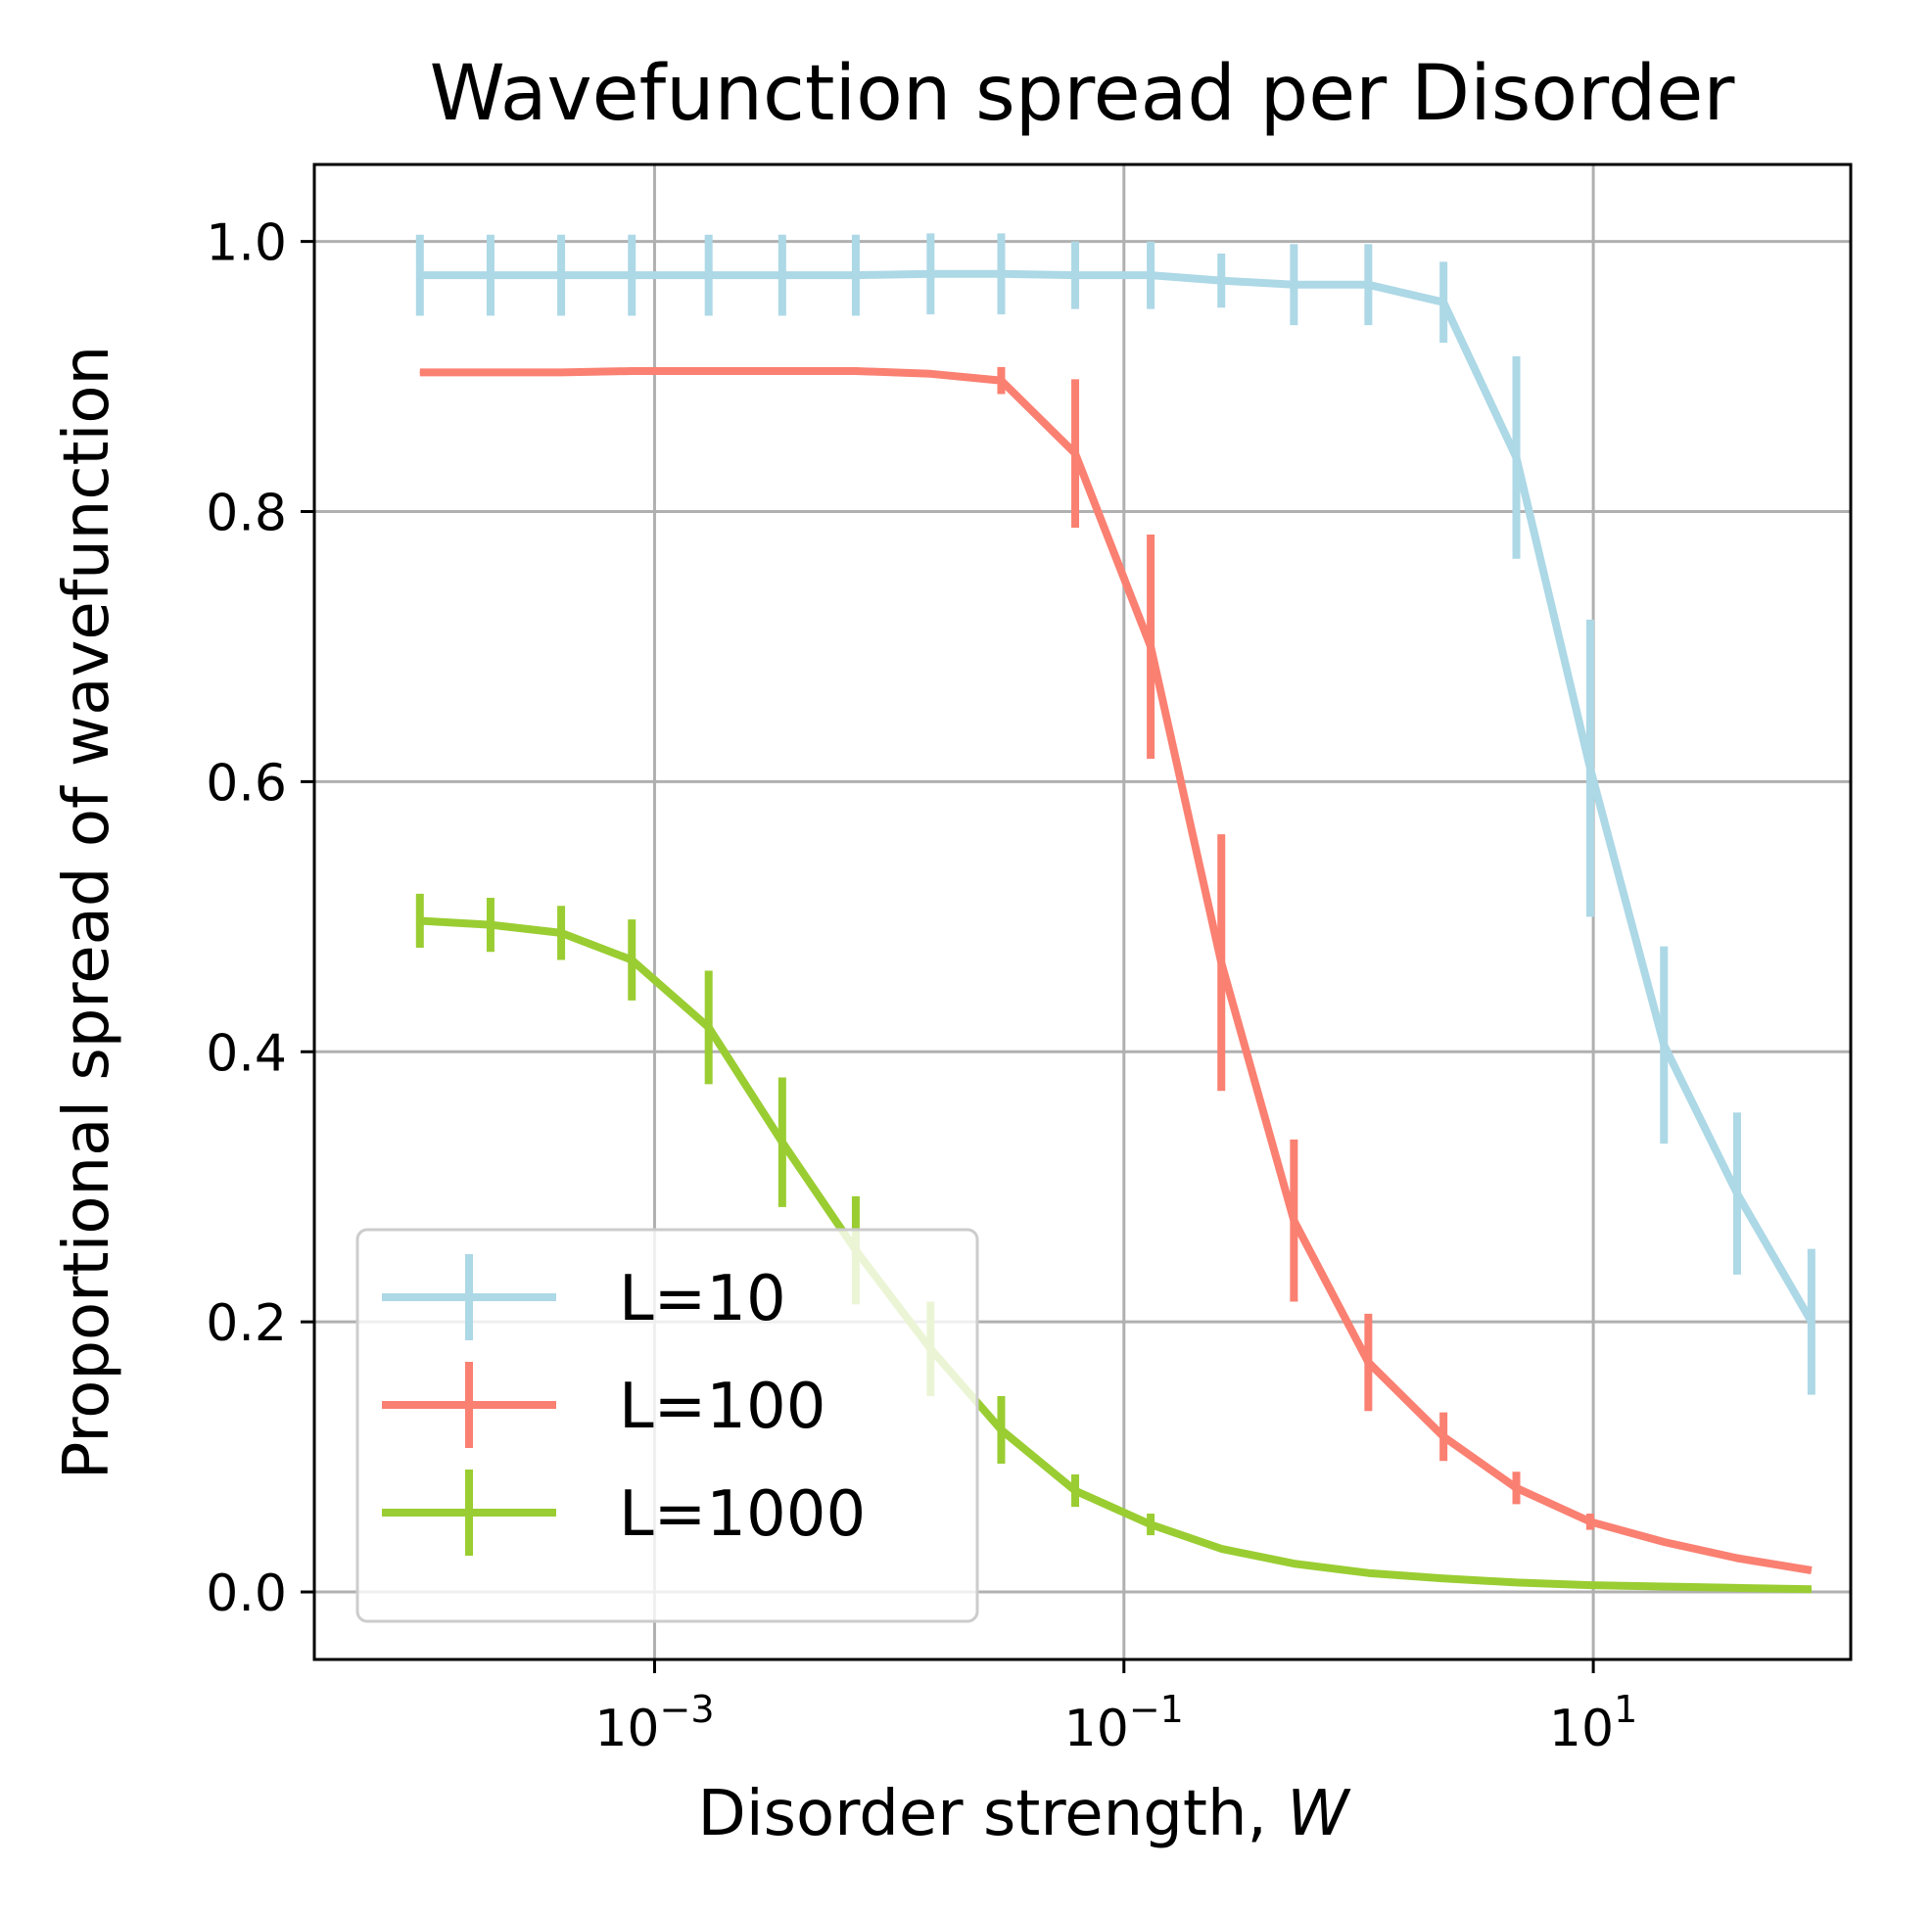 This screenshot has width=1932, height=1915. I want to click on legend-item: L=100, so click(603, 1405).